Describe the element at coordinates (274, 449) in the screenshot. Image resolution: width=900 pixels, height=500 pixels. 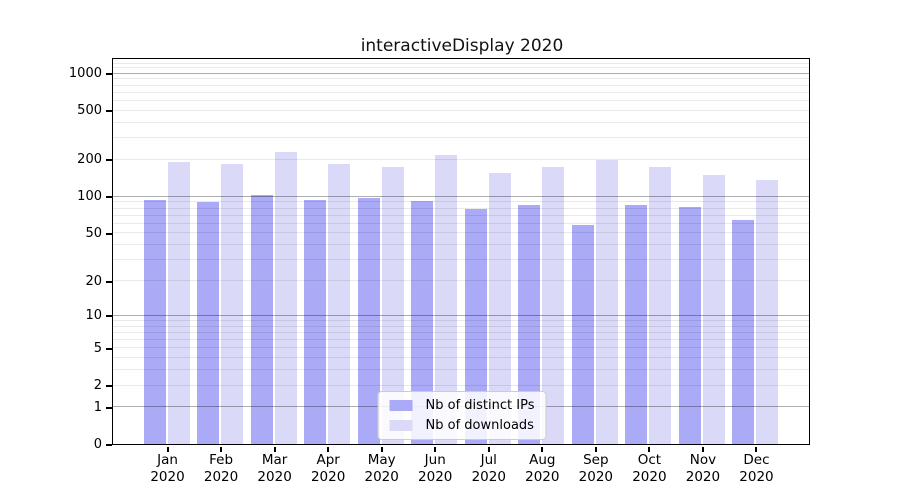
I see `x-tick-mark-mar` at that location.